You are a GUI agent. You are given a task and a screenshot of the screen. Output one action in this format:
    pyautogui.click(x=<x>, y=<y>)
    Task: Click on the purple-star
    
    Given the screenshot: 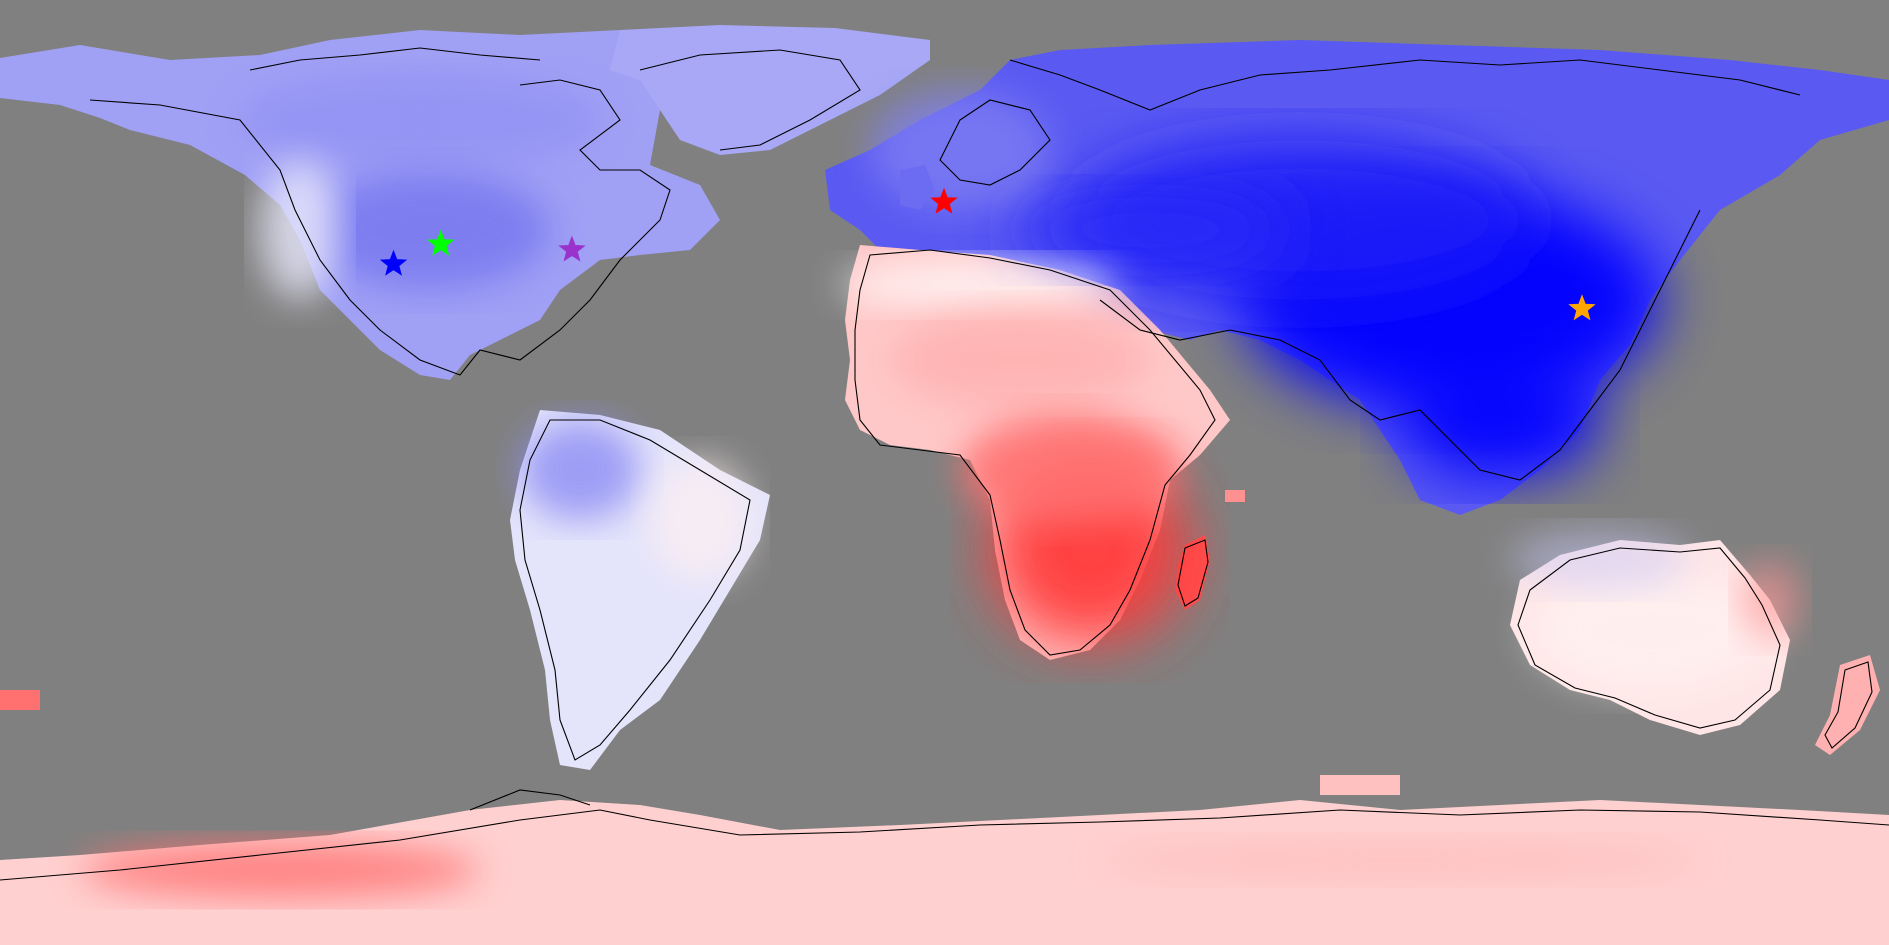 What is the action you would take?
    pyautogui.click(x=572, y=248)
    